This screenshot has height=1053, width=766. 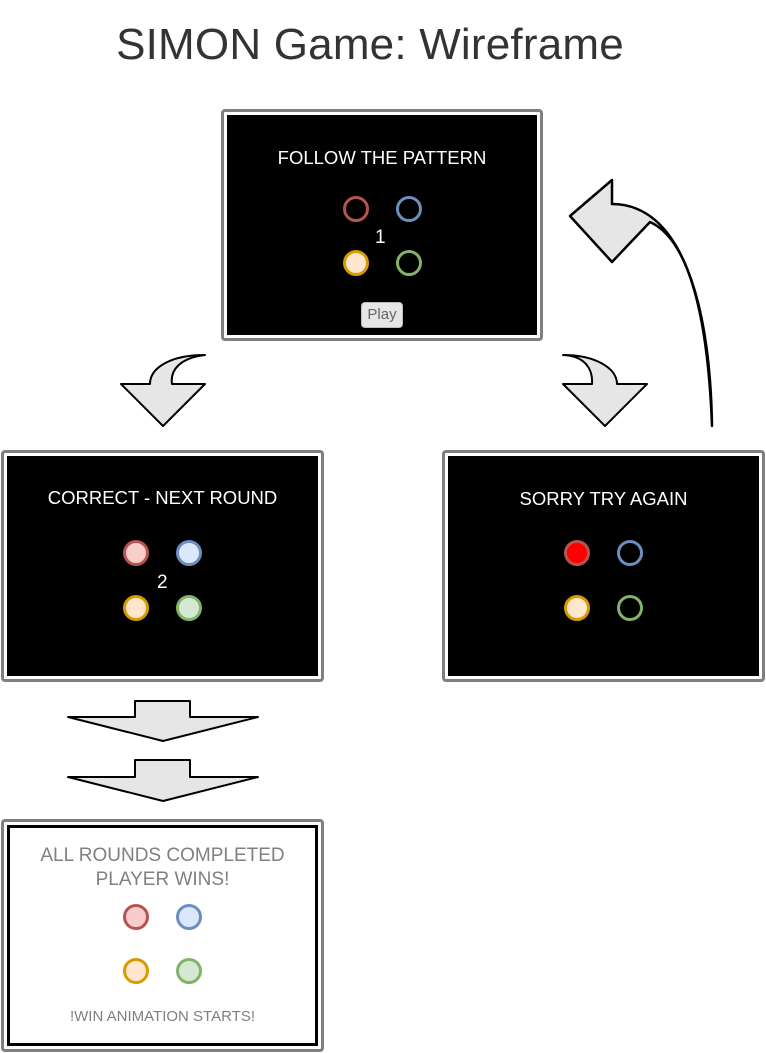 I want to click on screen-follow-pattern: FOLLOW THE PATTERN 1 Play, so click(x=382, y=225).